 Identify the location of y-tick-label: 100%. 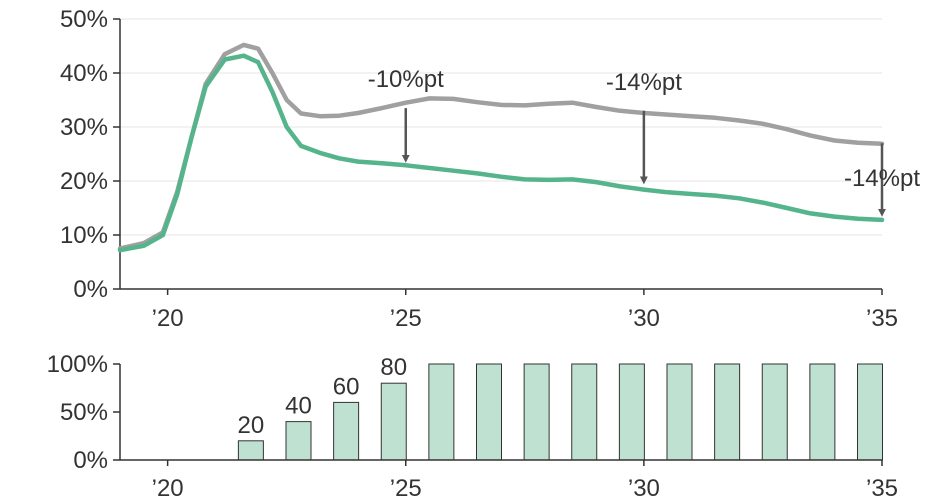
(77, 364).